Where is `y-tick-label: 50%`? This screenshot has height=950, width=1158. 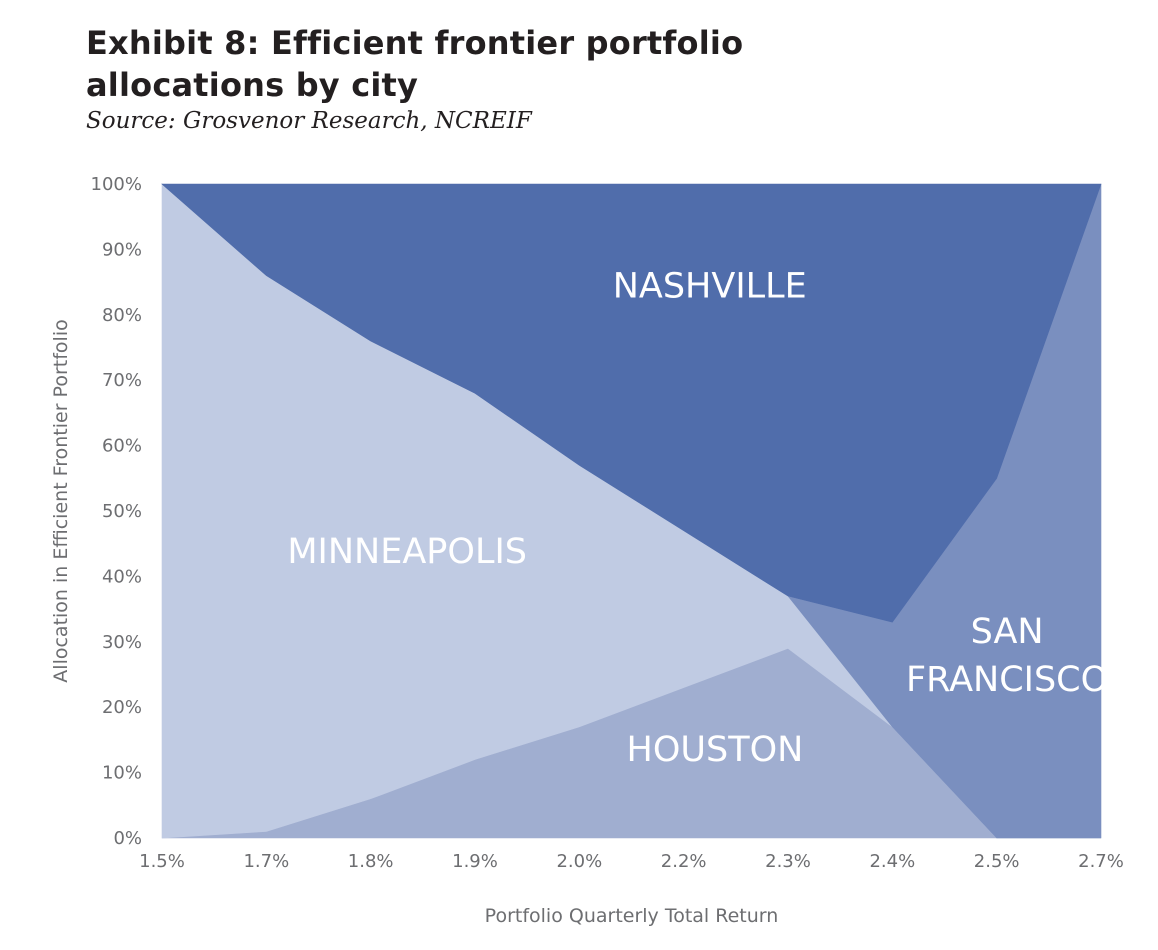 y-tick-label: 50% is located at coordinates (122, 511).